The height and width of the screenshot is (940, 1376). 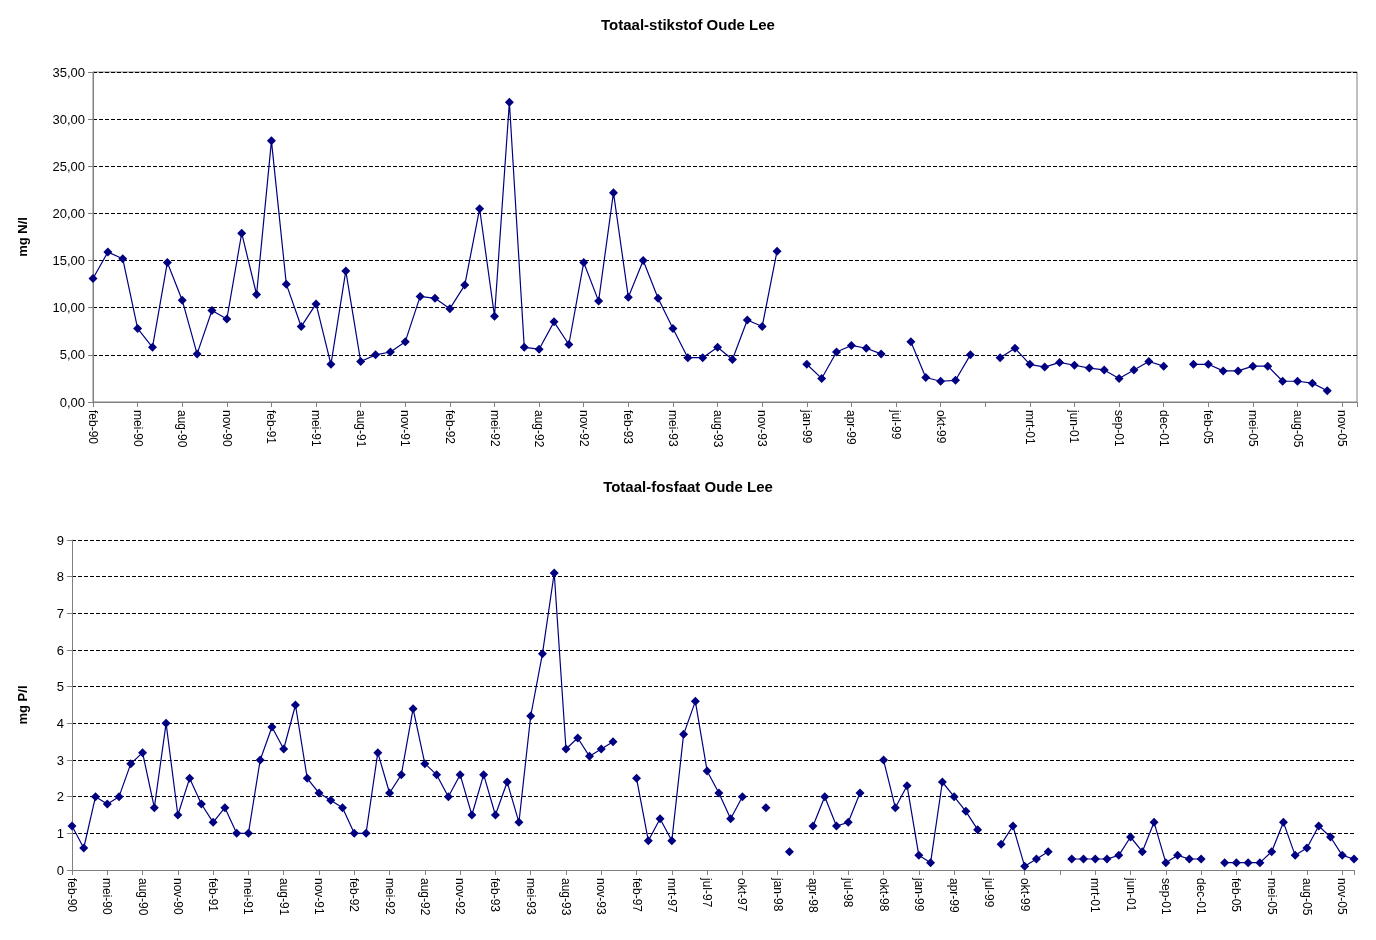 I want to click on y-tick-label: 10,00, so click(x=68, y=308).